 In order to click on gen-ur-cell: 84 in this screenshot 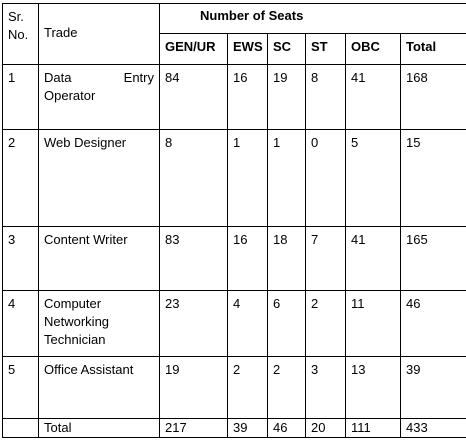, I will do `click(193, 97)`.